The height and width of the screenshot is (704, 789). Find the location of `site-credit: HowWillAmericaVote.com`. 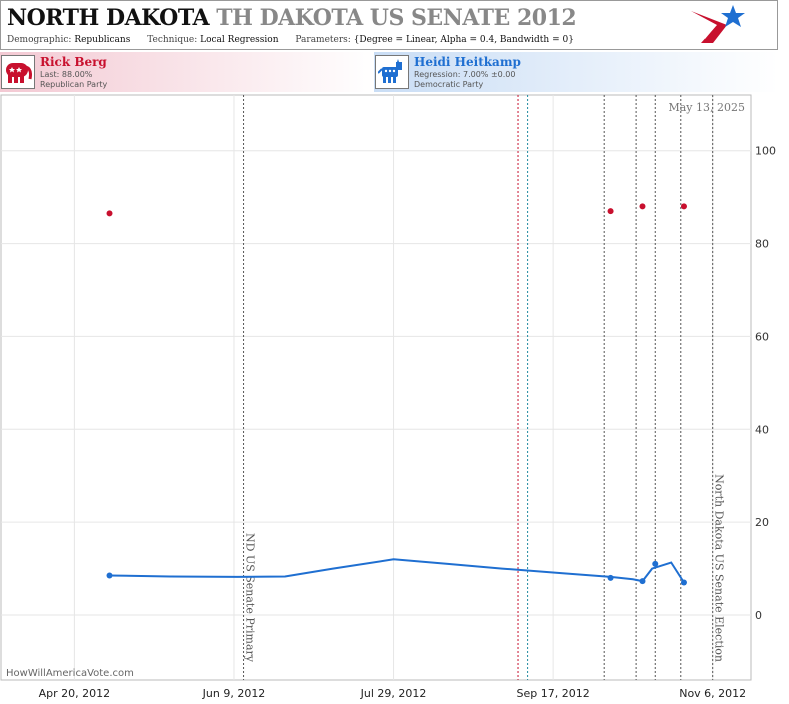

site-credit: HowWillAmericaVote.com is located at coordinates (70, 673).